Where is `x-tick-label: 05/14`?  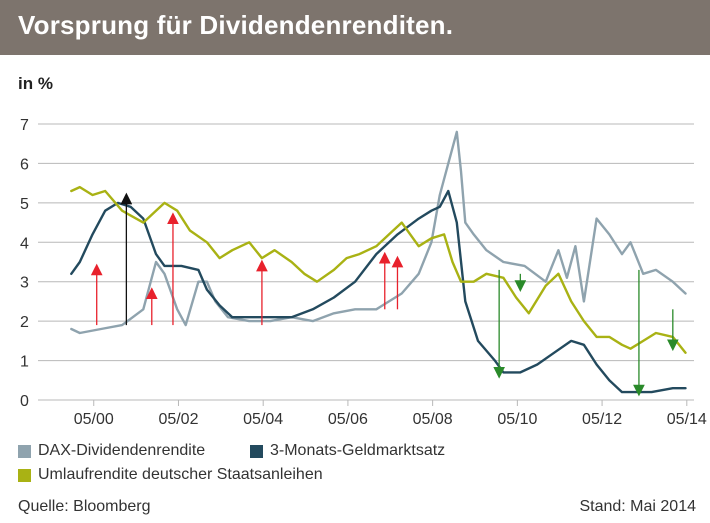
x-tick-label: 05/14 is located at coordinates (687, 419).